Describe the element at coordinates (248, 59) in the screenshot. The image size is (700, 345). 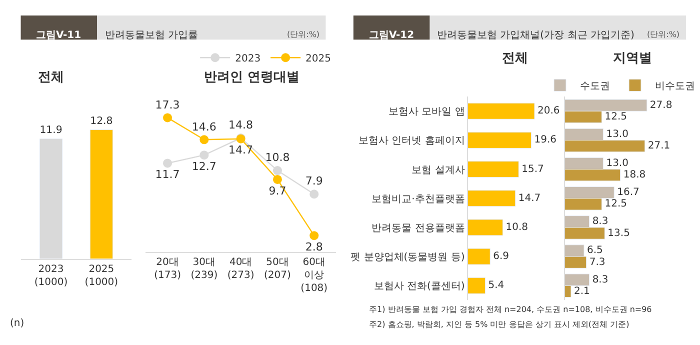
I see `legend-label: 2023` at that location.